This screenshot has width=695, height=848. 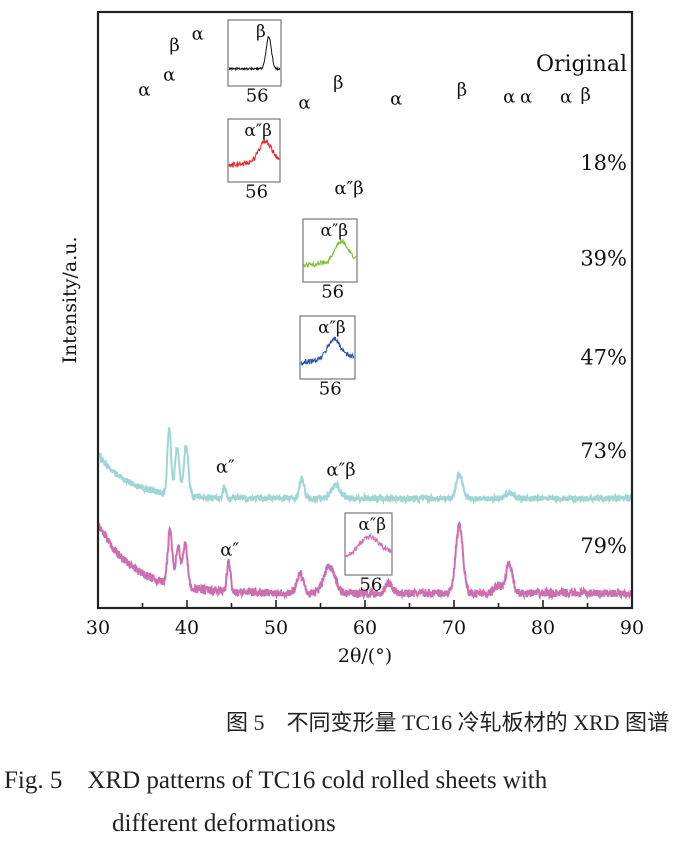 What do you see at coordinates (603, 357) in the screenshot?
I see `series-label: 47%` at bounding box center [603, 357].